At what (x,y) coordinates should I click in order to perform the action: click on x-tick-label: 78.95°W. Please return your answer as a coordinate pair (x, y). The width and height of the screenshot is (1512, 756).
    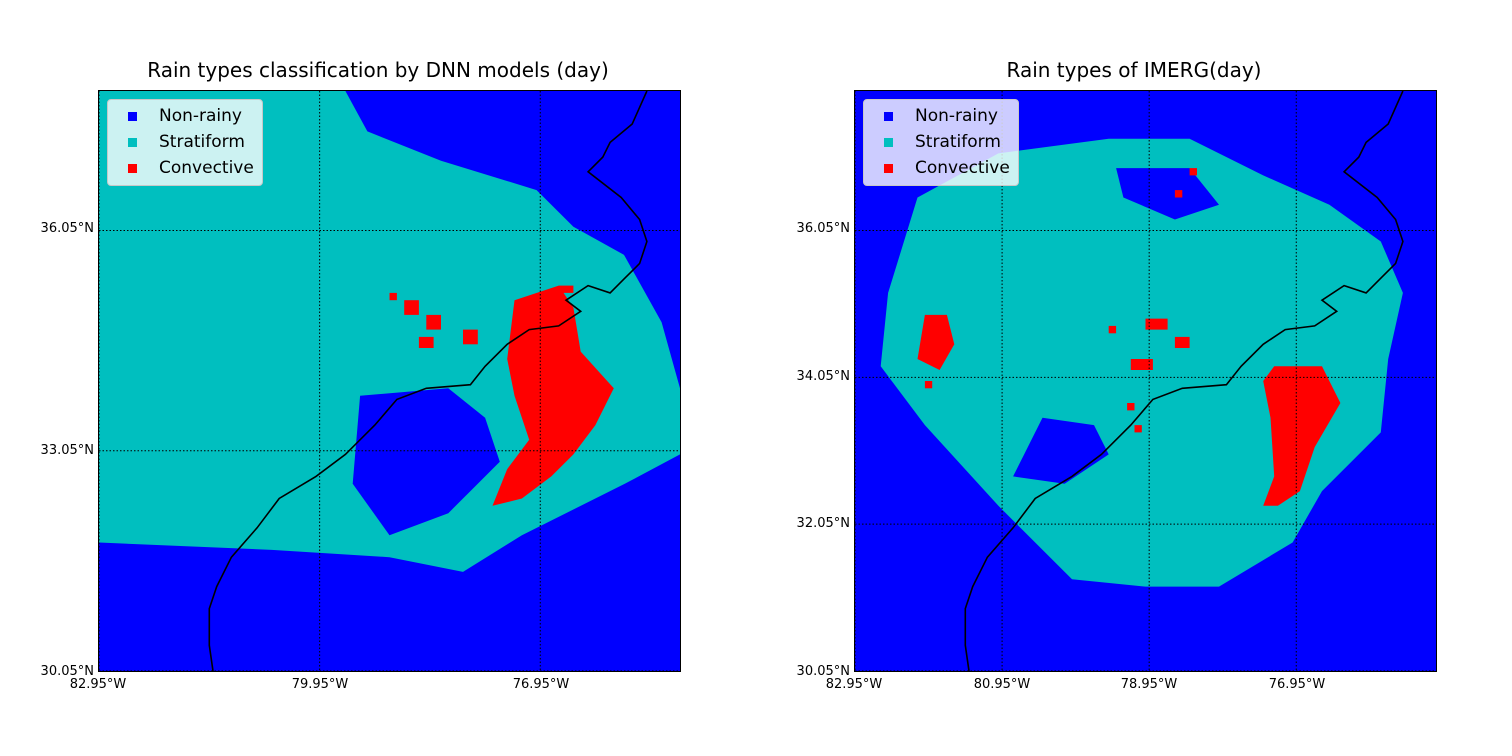
    Looking at the image, I should click on (1149, 684).